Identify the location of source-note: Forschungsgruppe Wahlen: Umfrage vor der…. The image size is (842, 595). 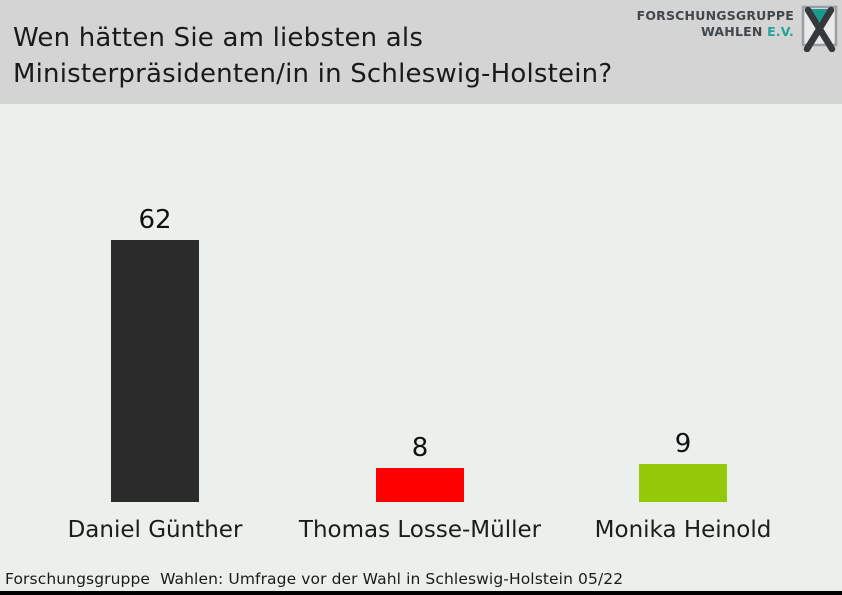
(314, 579).